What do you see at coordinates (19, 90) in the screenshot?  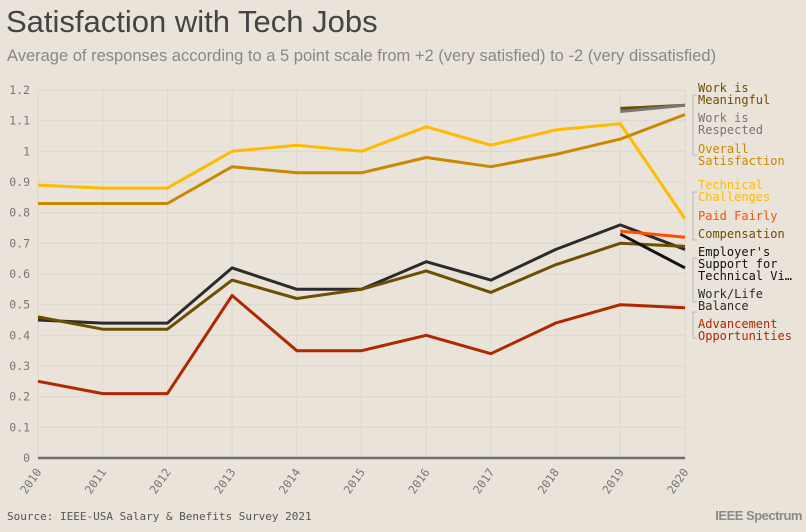 I see `y-tick-label: 1.2` at bounding box center [19, 90].